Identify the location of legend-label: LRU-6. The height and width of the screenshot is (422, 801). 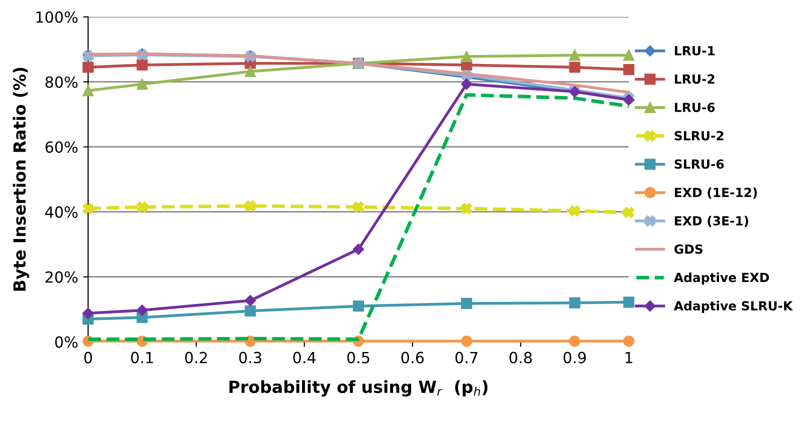
(694, 107).